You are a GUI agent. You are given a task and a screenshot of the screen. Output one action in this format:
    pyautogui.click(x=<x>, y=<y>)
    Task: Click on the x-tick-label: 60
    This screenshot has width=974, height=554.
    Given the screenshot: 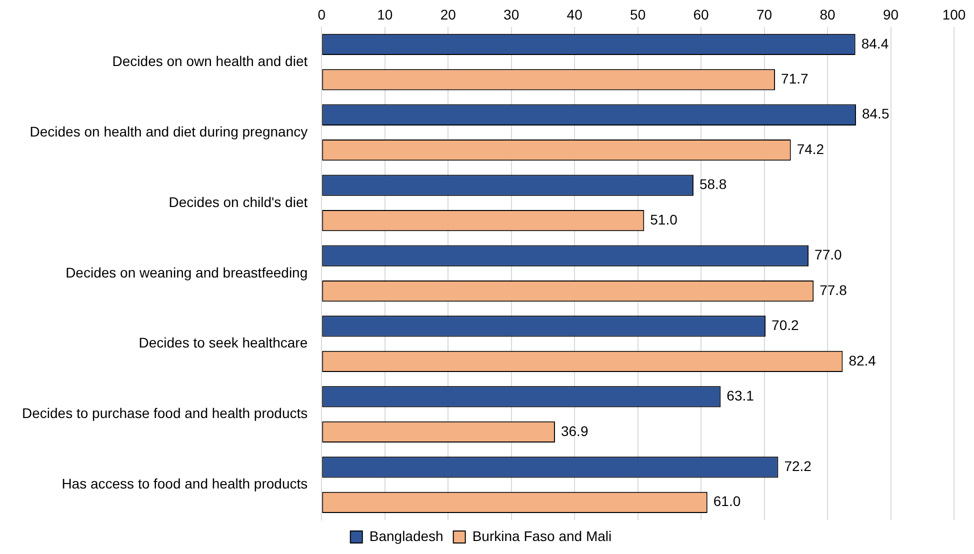 What is the action you would take?
    pyautogui.click(x=701, y=14)
    